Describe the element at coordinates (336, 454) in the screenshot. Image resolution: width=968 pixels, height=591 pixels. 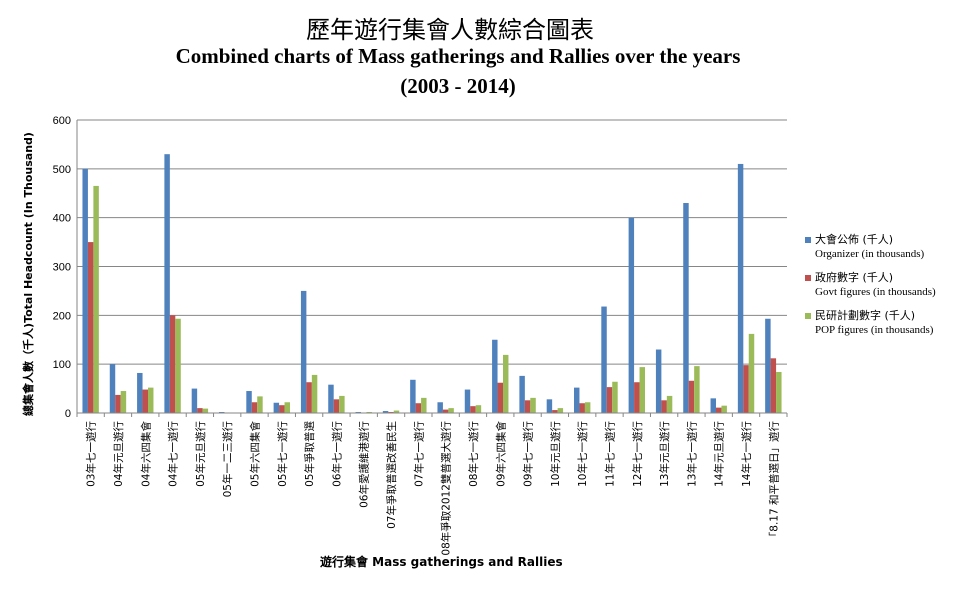
I see `x-tick-label: 06年七一遊行` at that location.